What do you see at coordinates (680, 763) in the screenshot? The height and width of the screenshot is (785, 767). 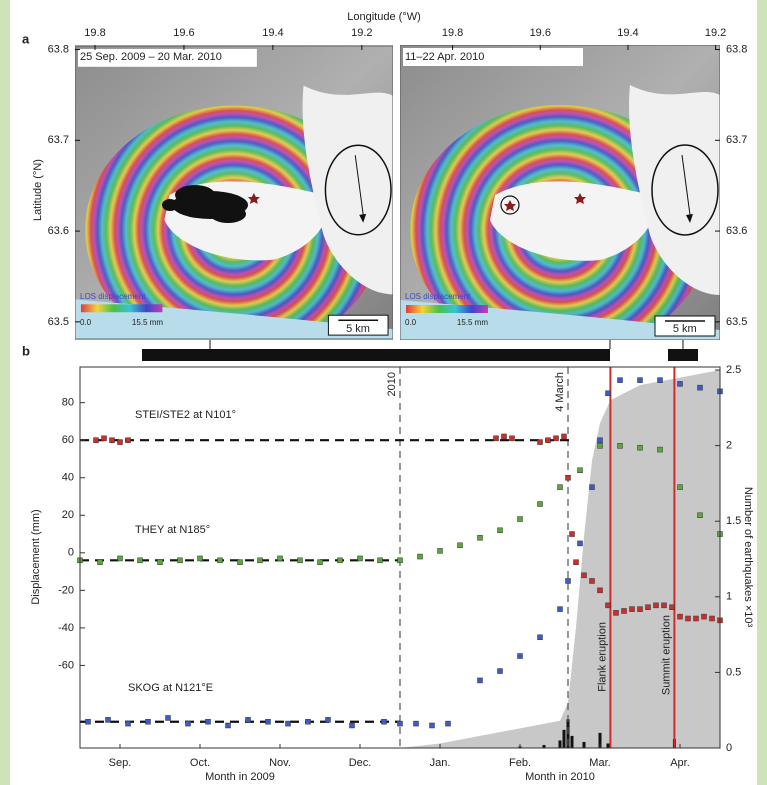 I see `x-tick-label: Apr.` at bounding box center [680, 763].